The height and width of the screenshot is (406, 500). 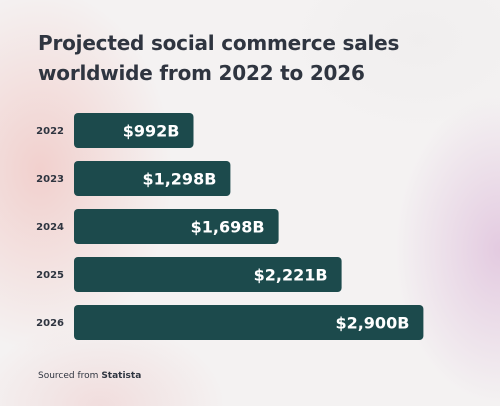 I want to click on category-label-2023: 2023, so click(x=50, y=179).